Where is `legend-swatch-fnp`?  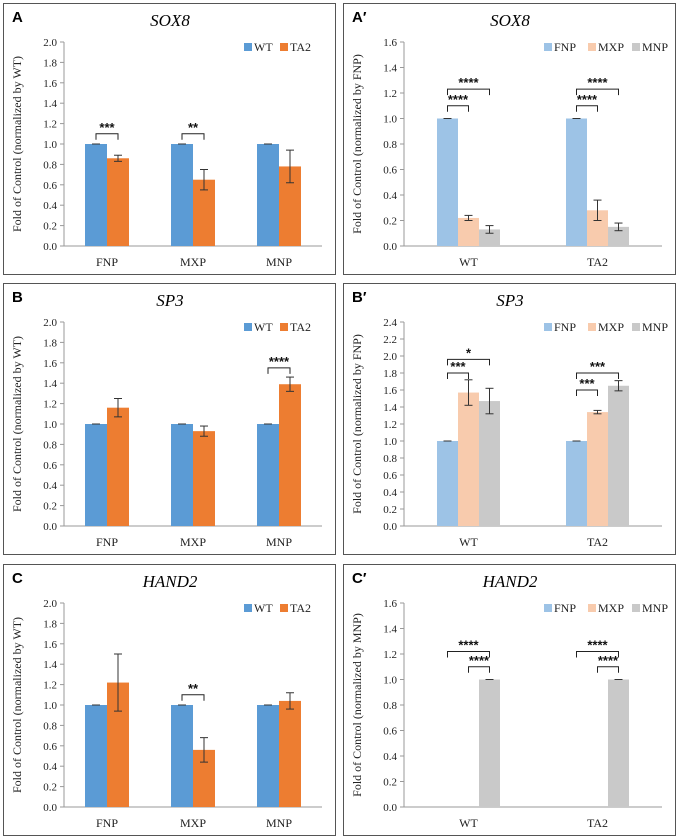 legend-swatch-fnp is located at coordinates (548, 608).